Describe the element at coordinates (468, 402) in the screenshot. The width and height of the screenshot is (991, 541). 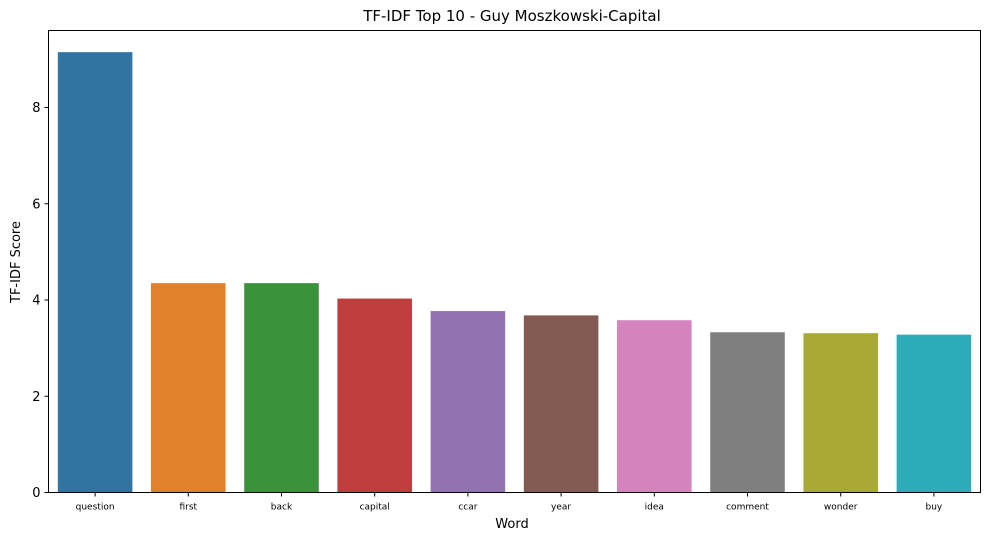
I see `bar-ccar` at that location.